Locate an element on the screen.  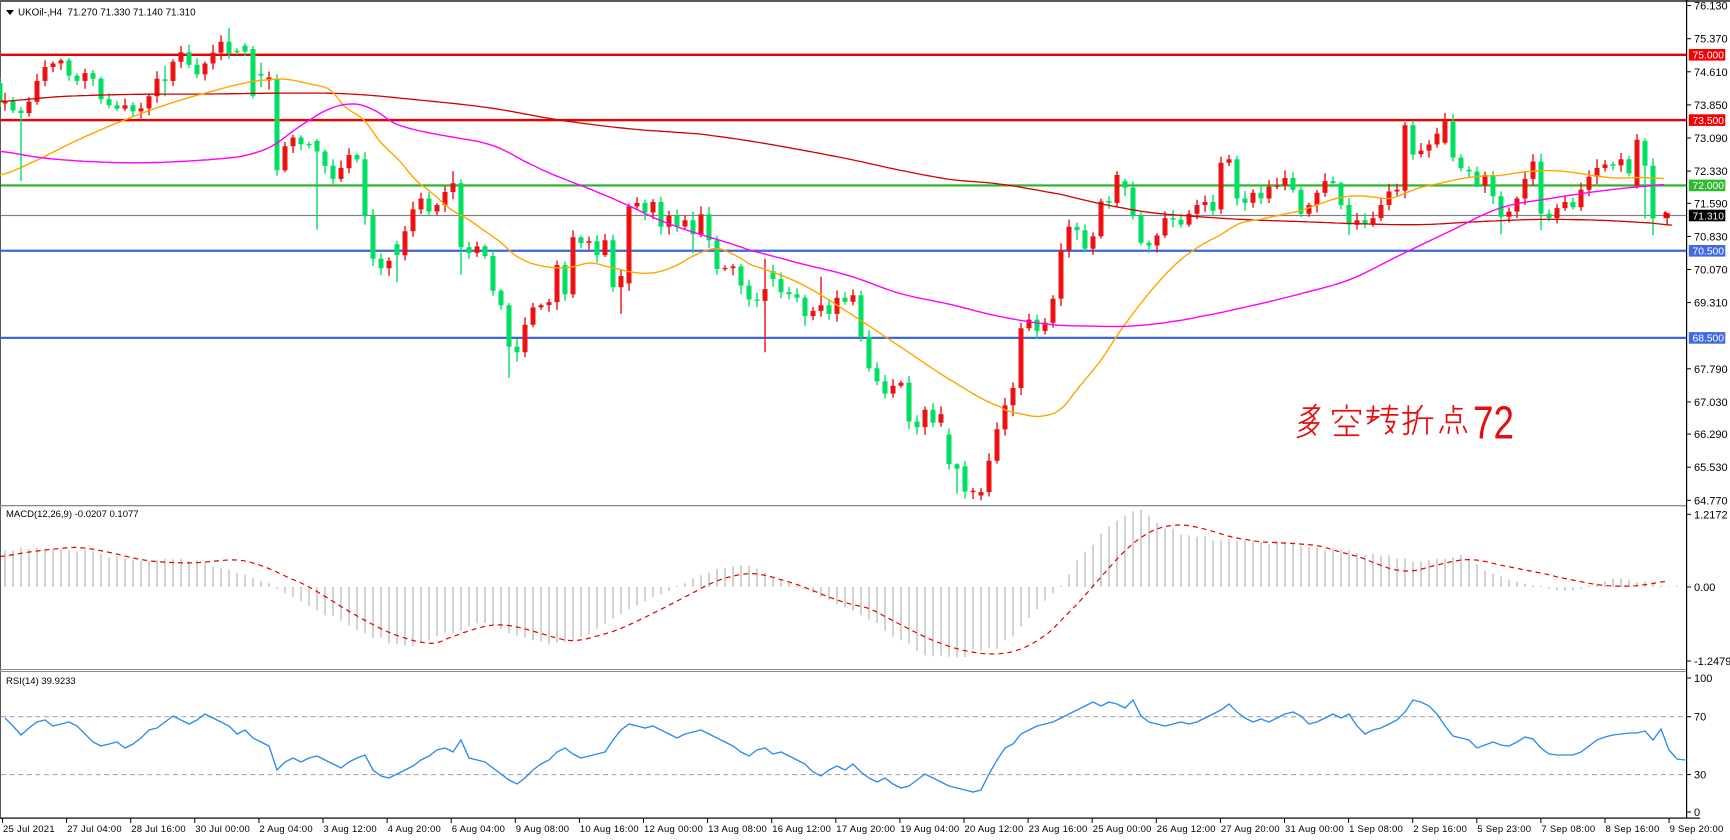
svg-text: 6 Aug 04:00 is located at coordinates (478, 829).